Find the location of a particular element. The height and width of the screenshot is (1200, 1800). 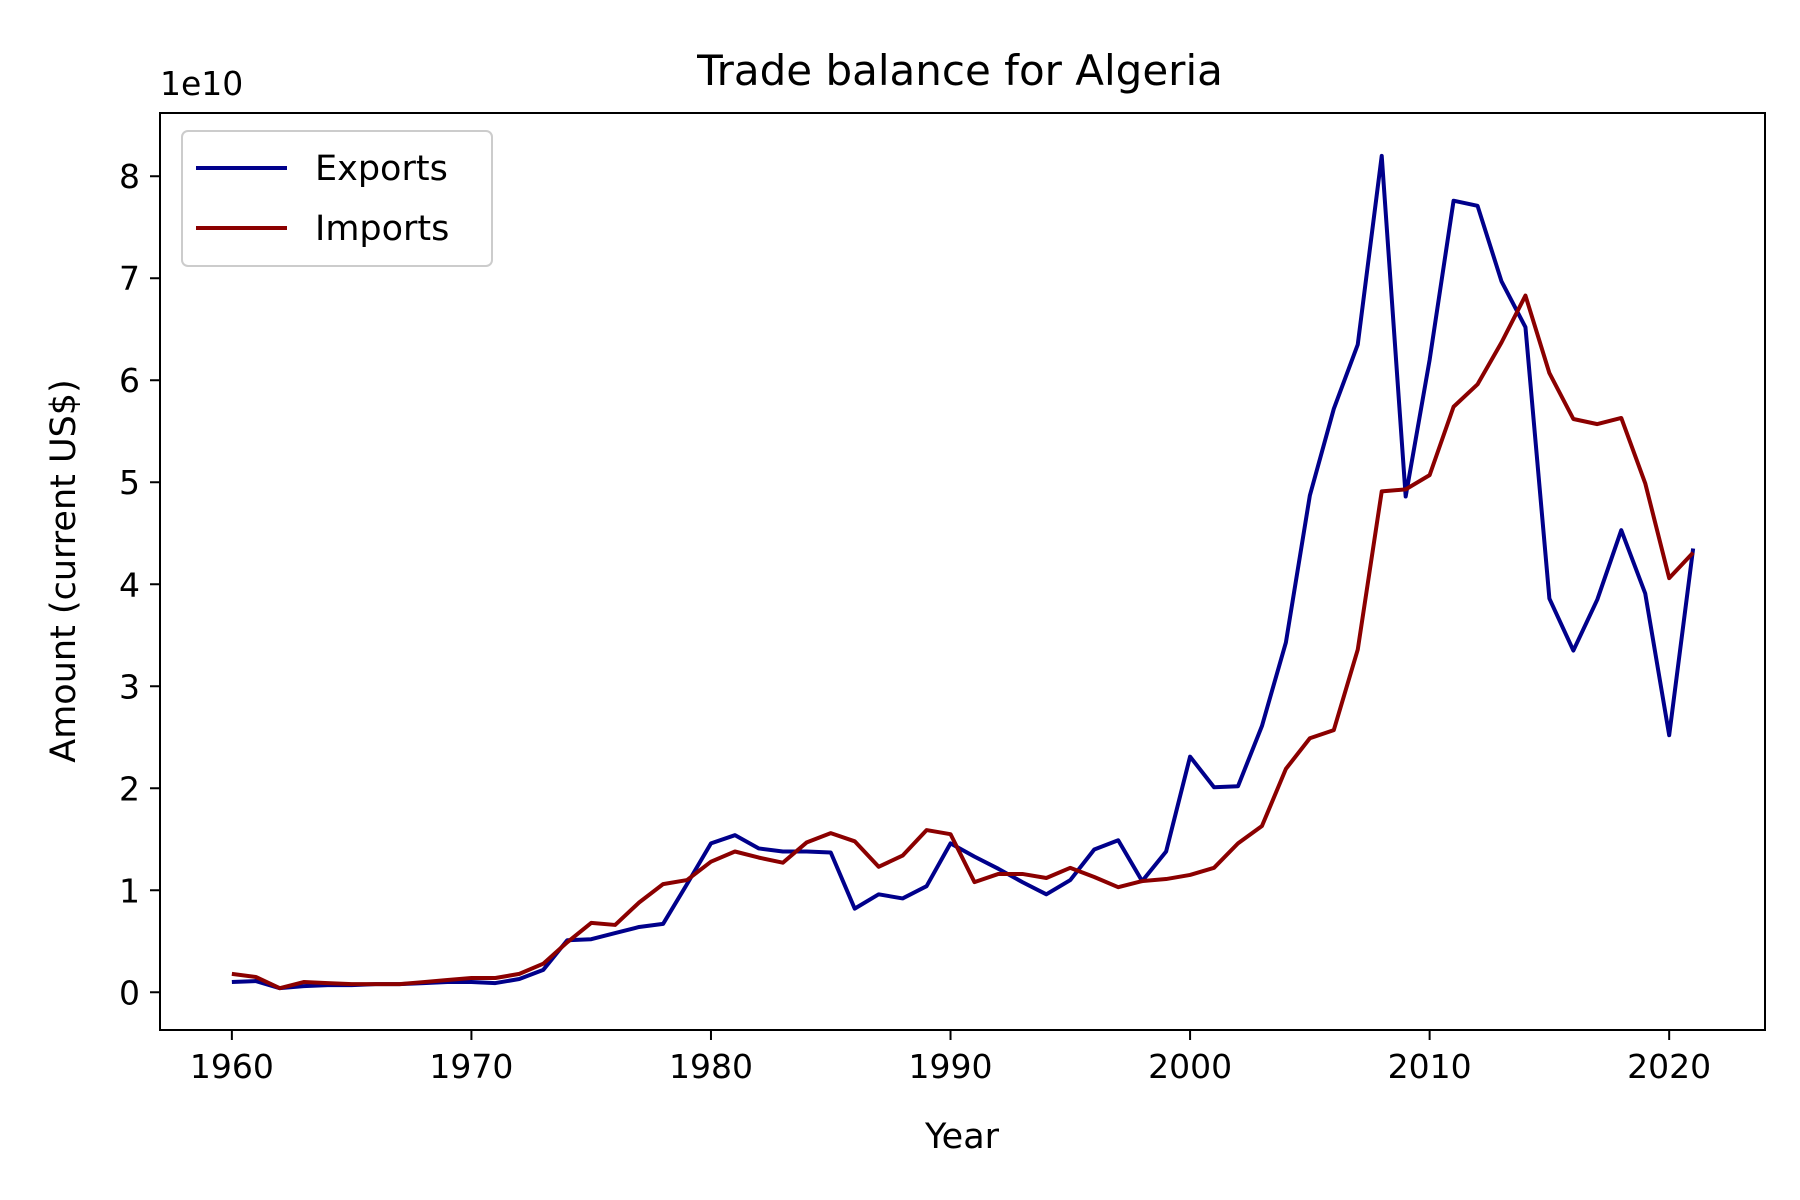

legend: Exports Imports is located at coordinates (337, 198).